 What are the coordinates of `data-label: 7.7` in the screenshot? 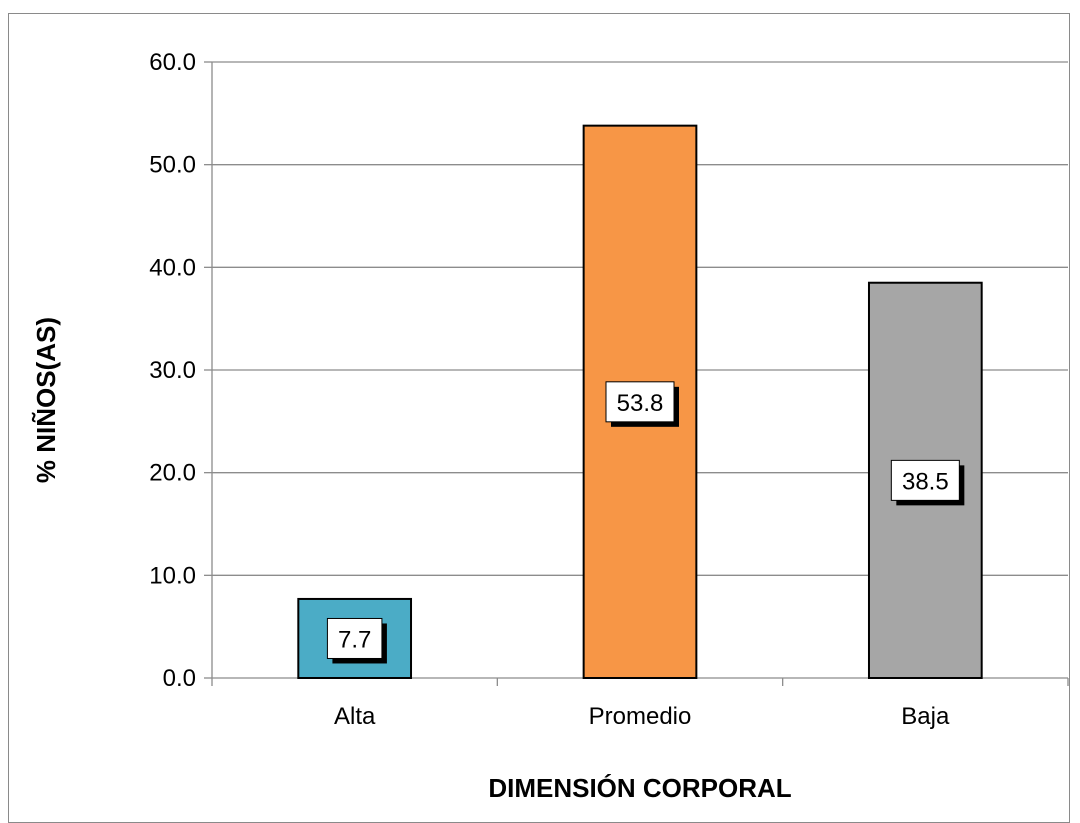 It's located at (354, 639).